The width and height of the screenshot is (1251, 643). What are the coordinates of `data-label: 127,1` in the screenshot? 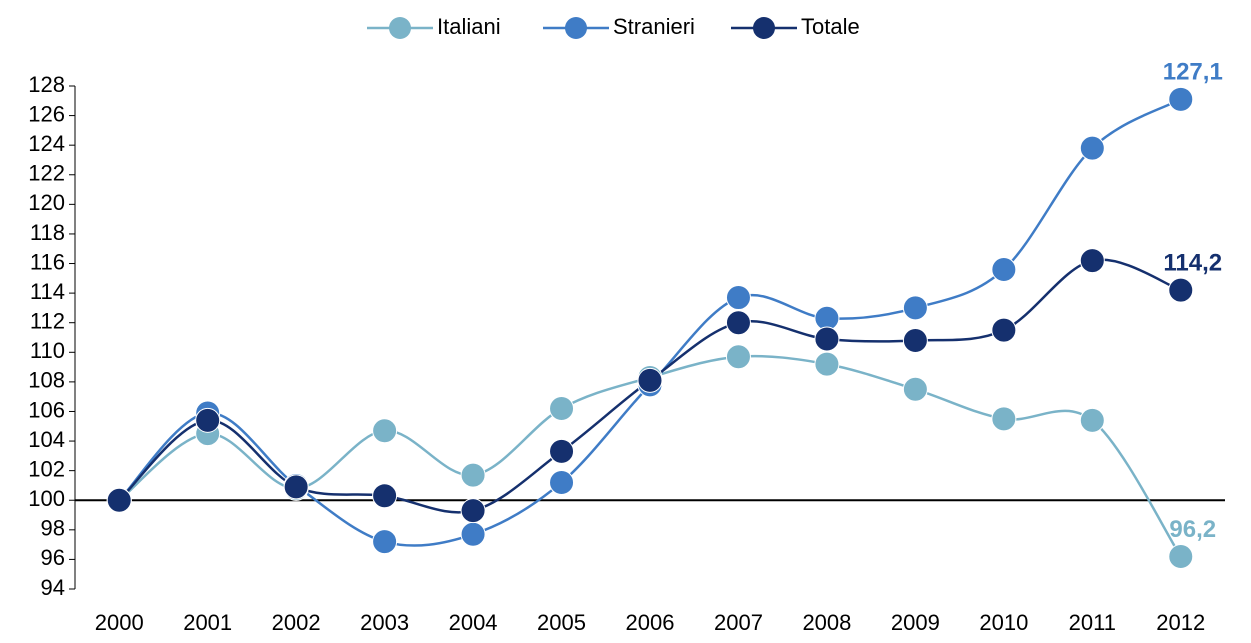 It's located at (1193, 72).